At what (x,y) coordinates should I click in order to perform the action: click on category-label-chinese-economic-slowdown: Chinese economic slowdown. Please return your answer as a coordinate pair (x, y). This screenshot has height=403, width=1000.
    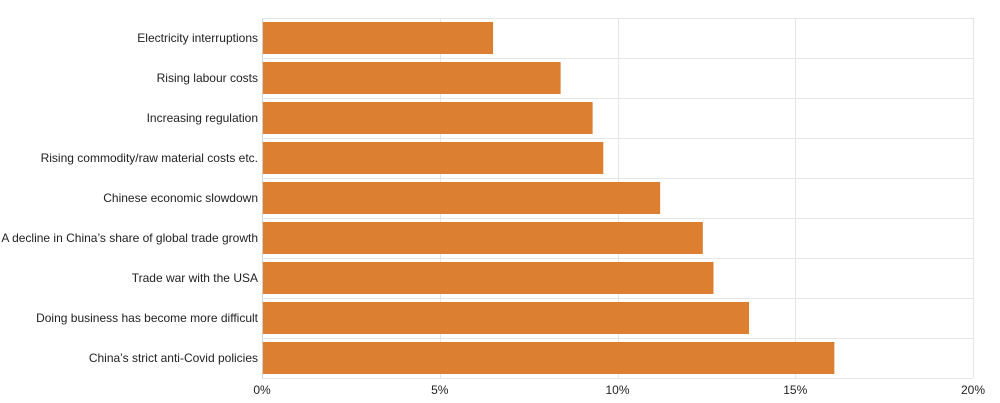
    Looking at the image, I should click on (180, 198).